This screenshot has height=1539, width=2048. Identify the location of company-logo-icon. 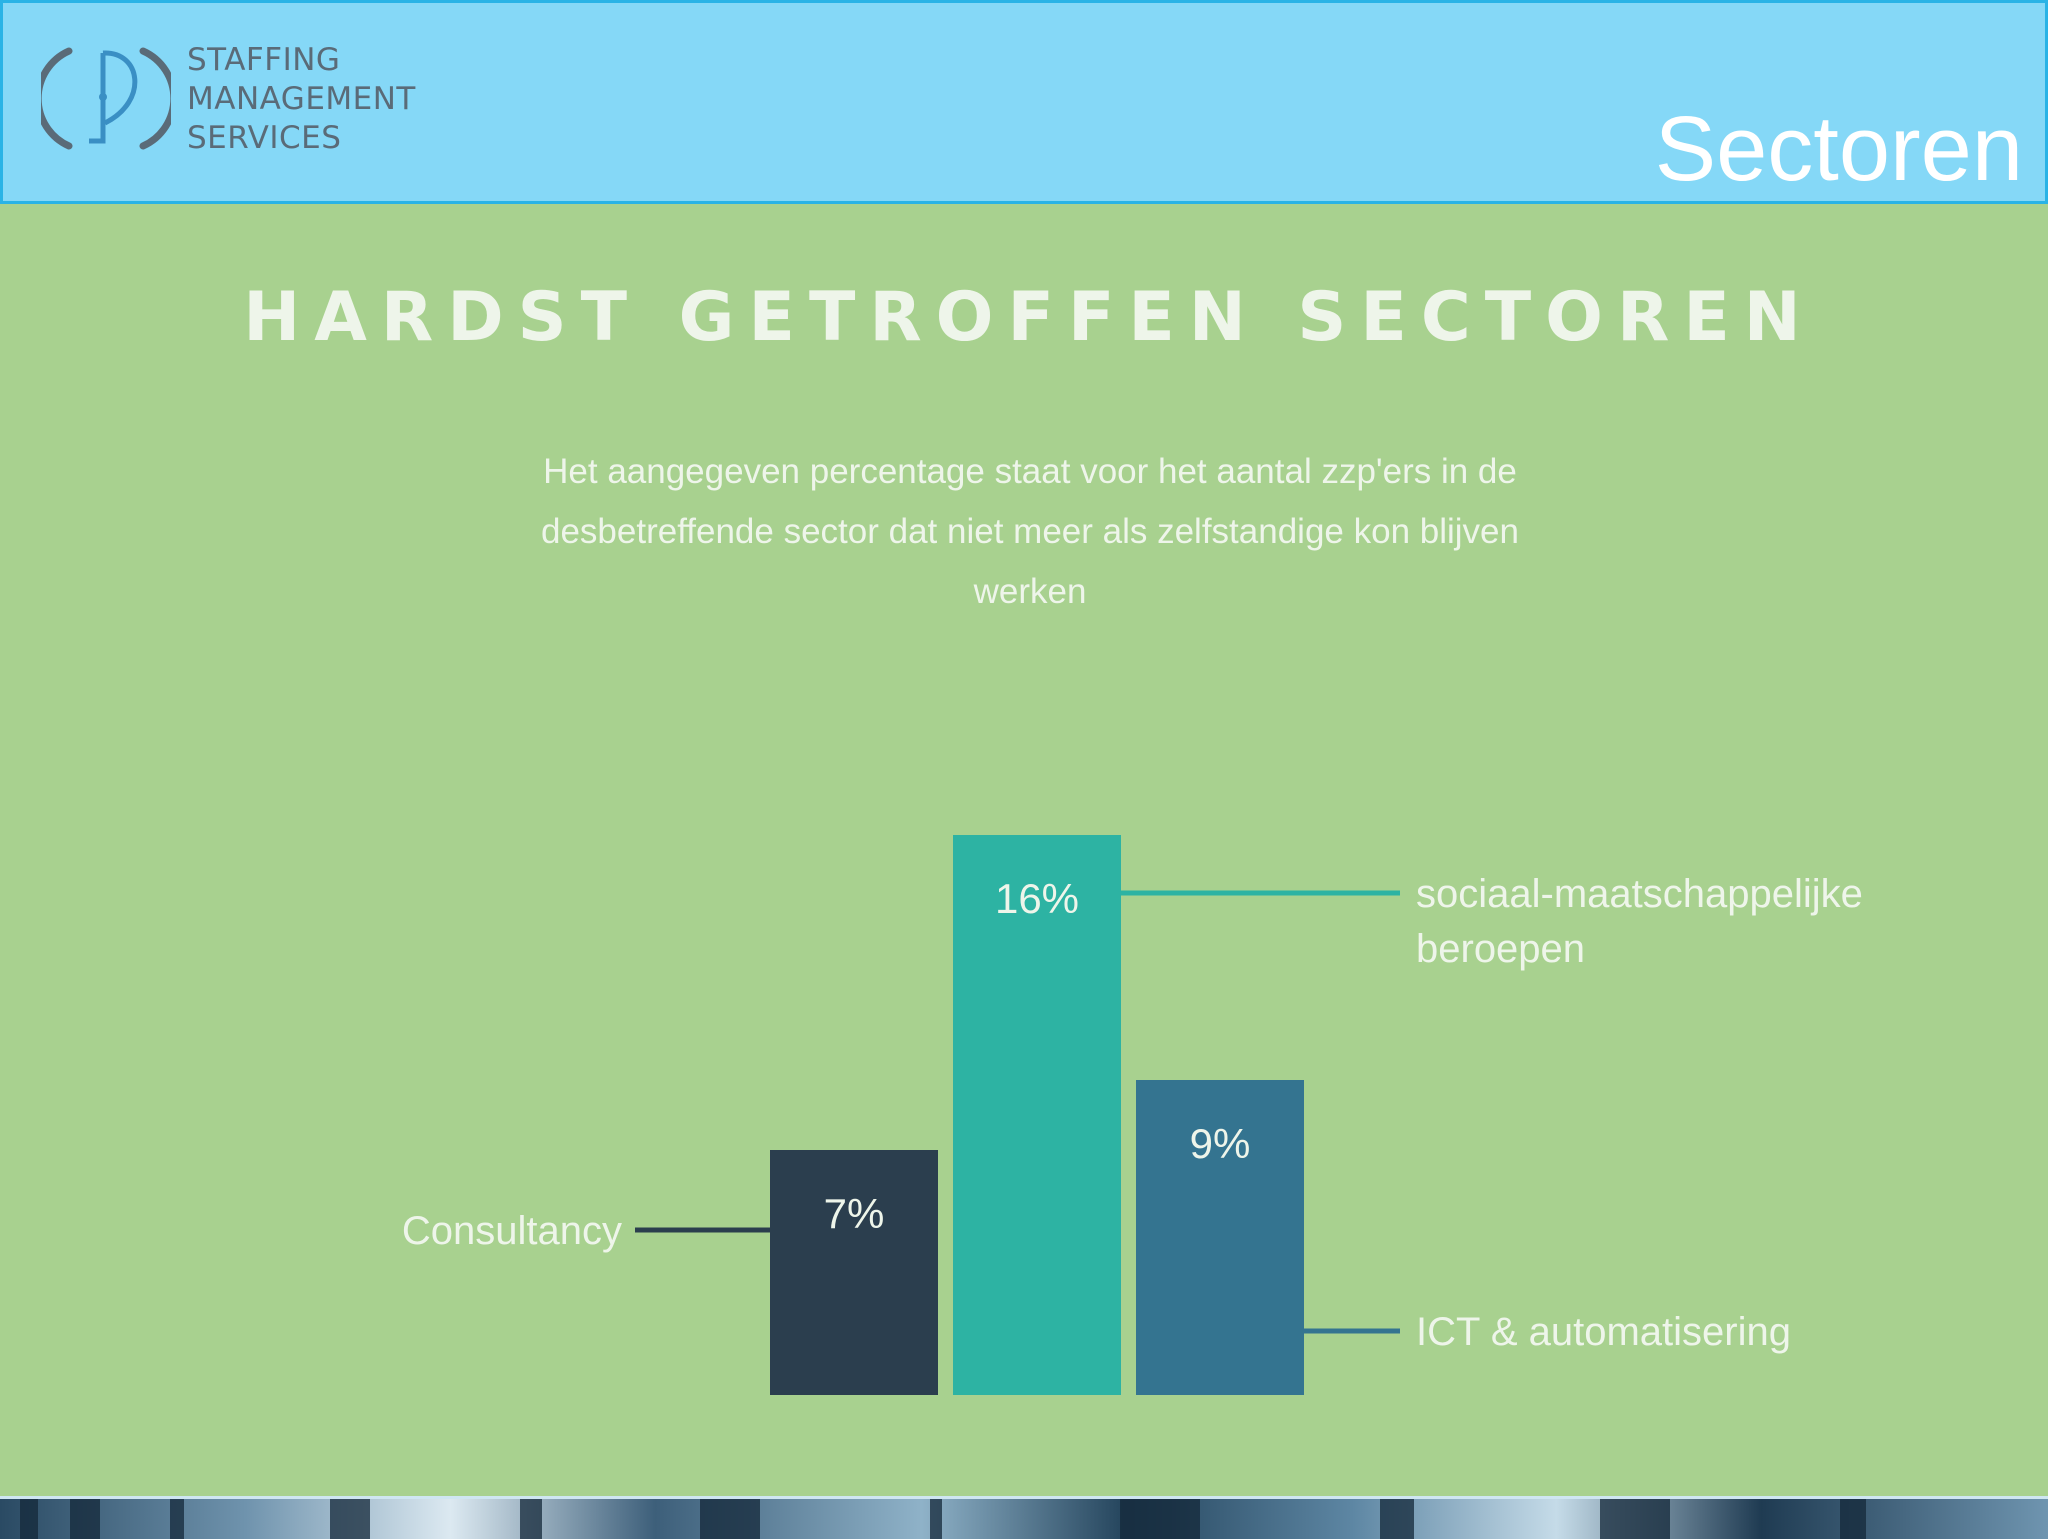
(106, 98).